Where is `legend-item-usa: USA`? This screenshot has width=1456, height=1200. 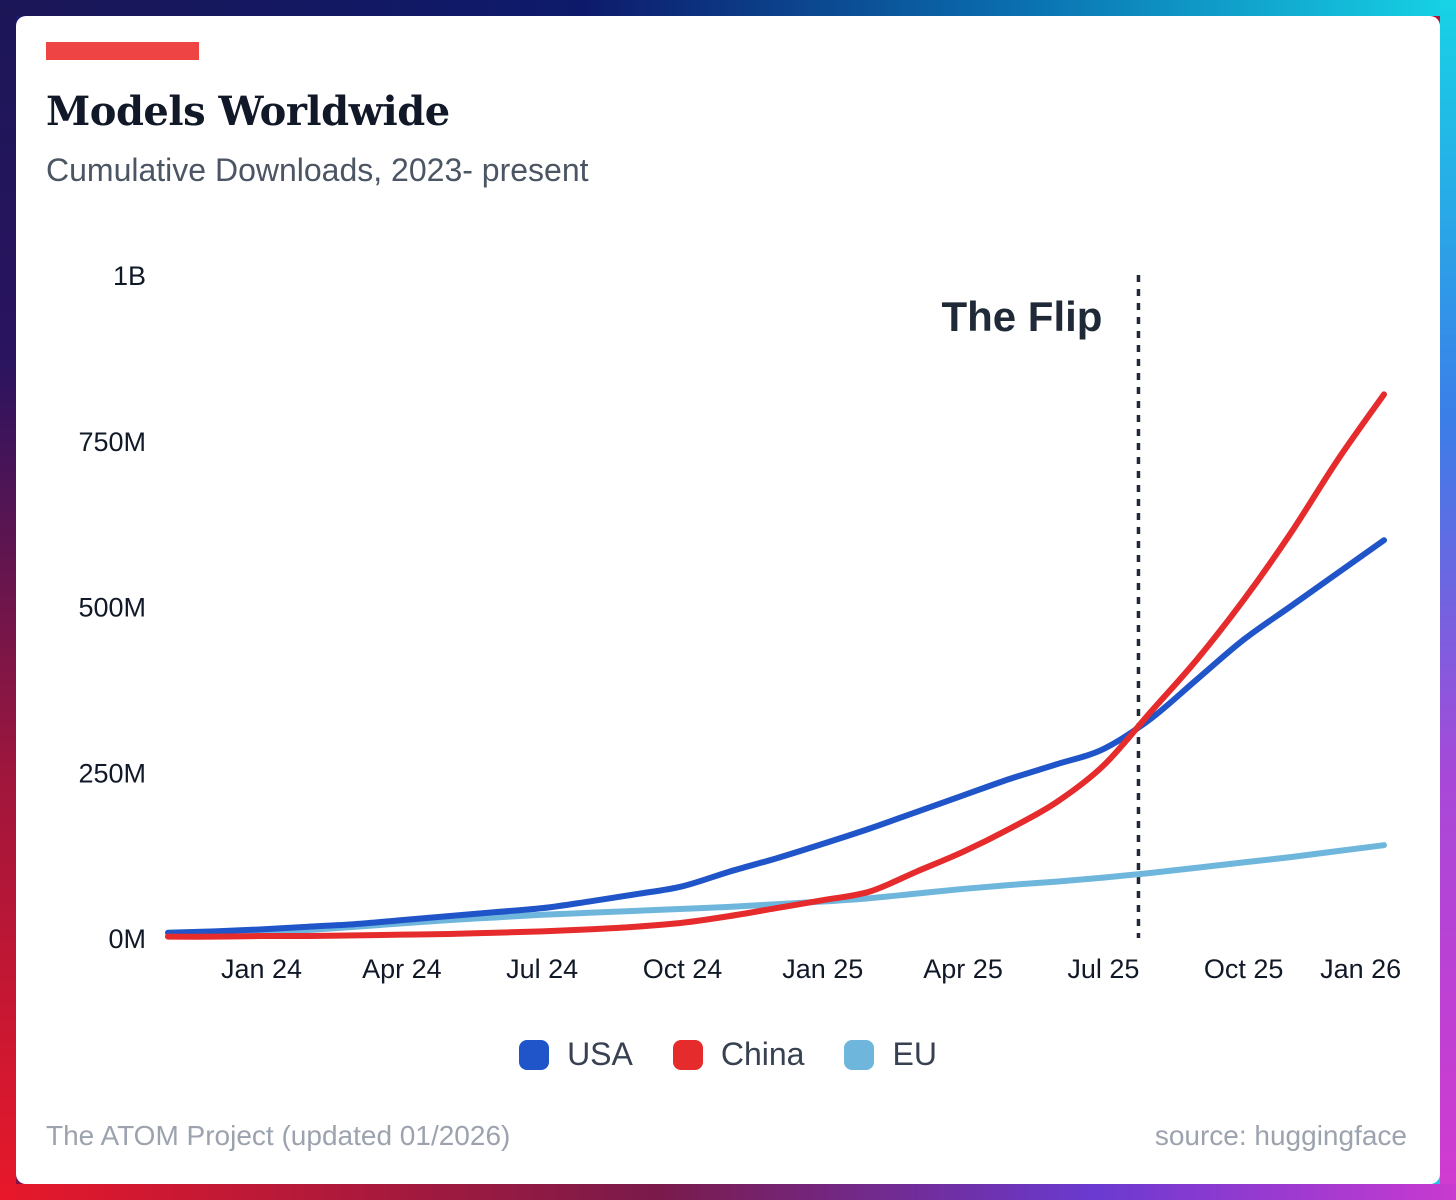 legend-item-usa: USA is located at coordinates (576, 1054).